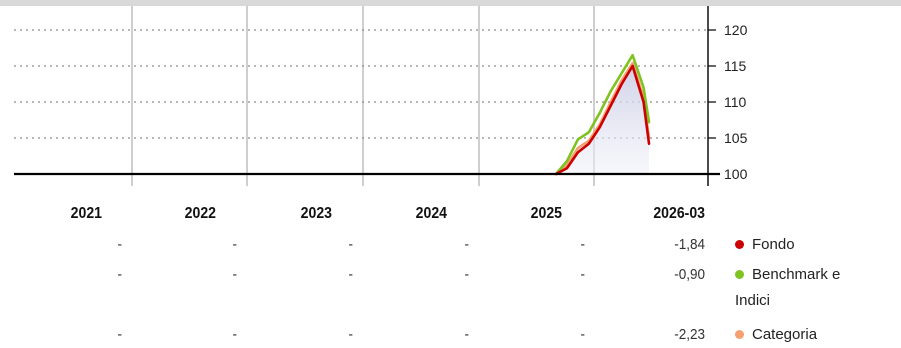  Describe the element at coordinates (431, 213) in the screenshot. I see `year-label-2024: 2024` at that location.